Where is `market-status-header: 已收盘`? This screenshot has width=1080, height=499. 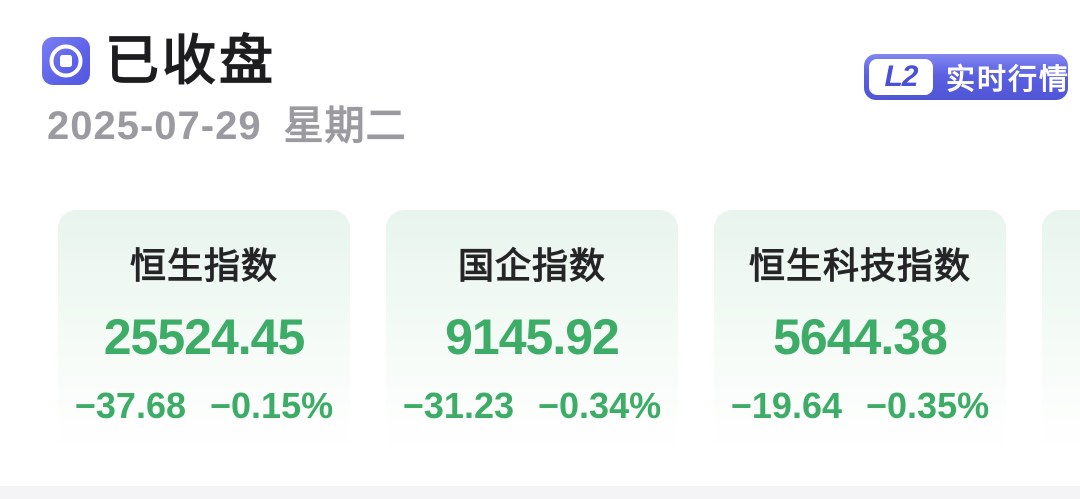
market-status-header: 已收盘 is located at coordinates (159, 61).